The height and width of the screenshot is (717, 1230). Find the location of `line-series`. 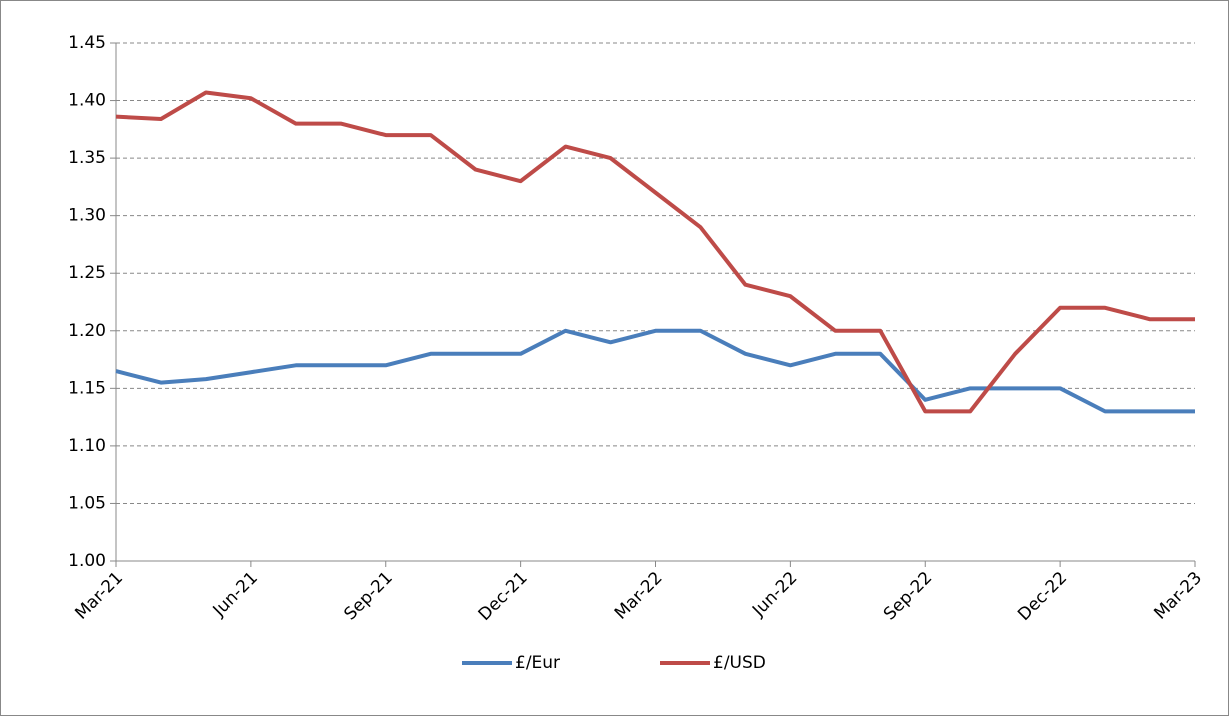

line-series is located at coordinates (655, 371).